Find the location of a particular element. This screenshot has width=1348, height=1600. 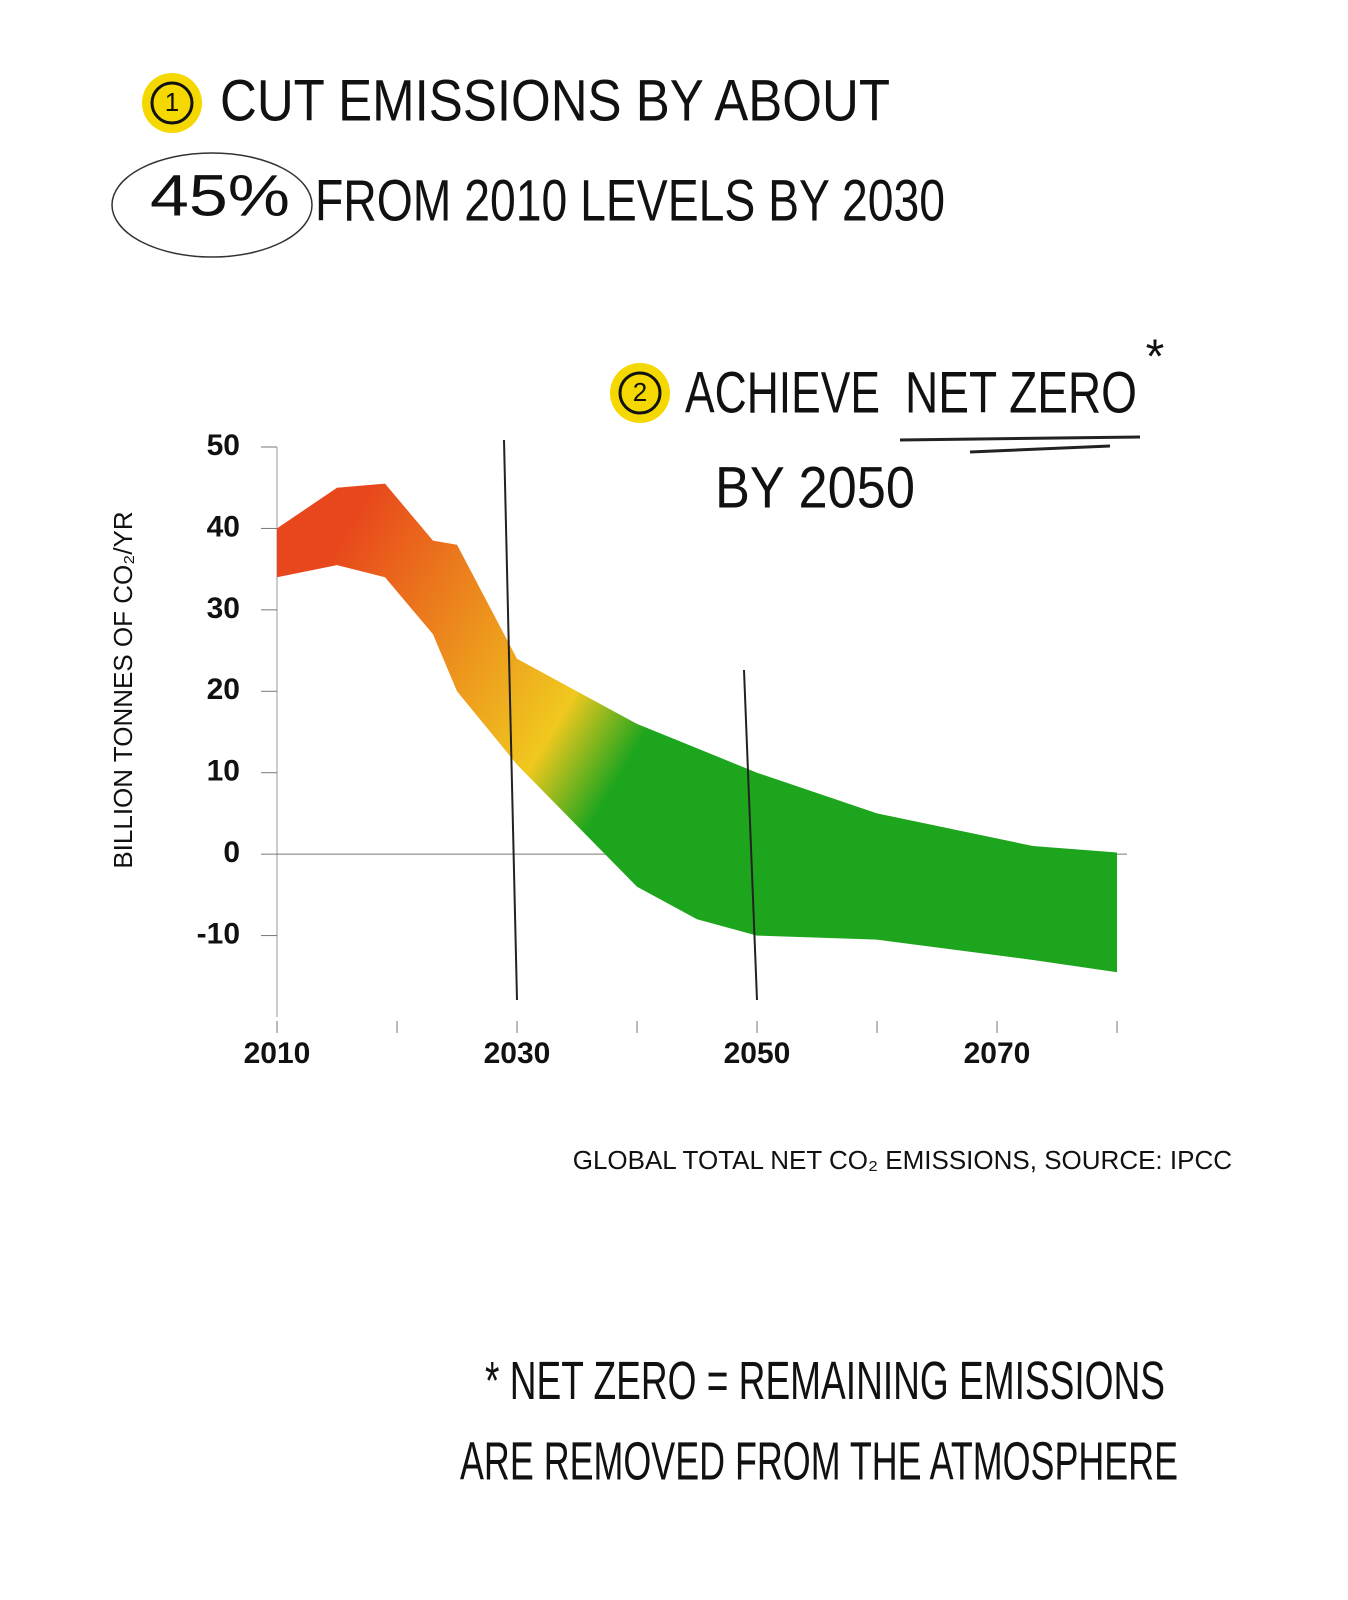

y-axis-label: BILLION TONNES OF CO₂/YR is located at coordinates (123, 689).